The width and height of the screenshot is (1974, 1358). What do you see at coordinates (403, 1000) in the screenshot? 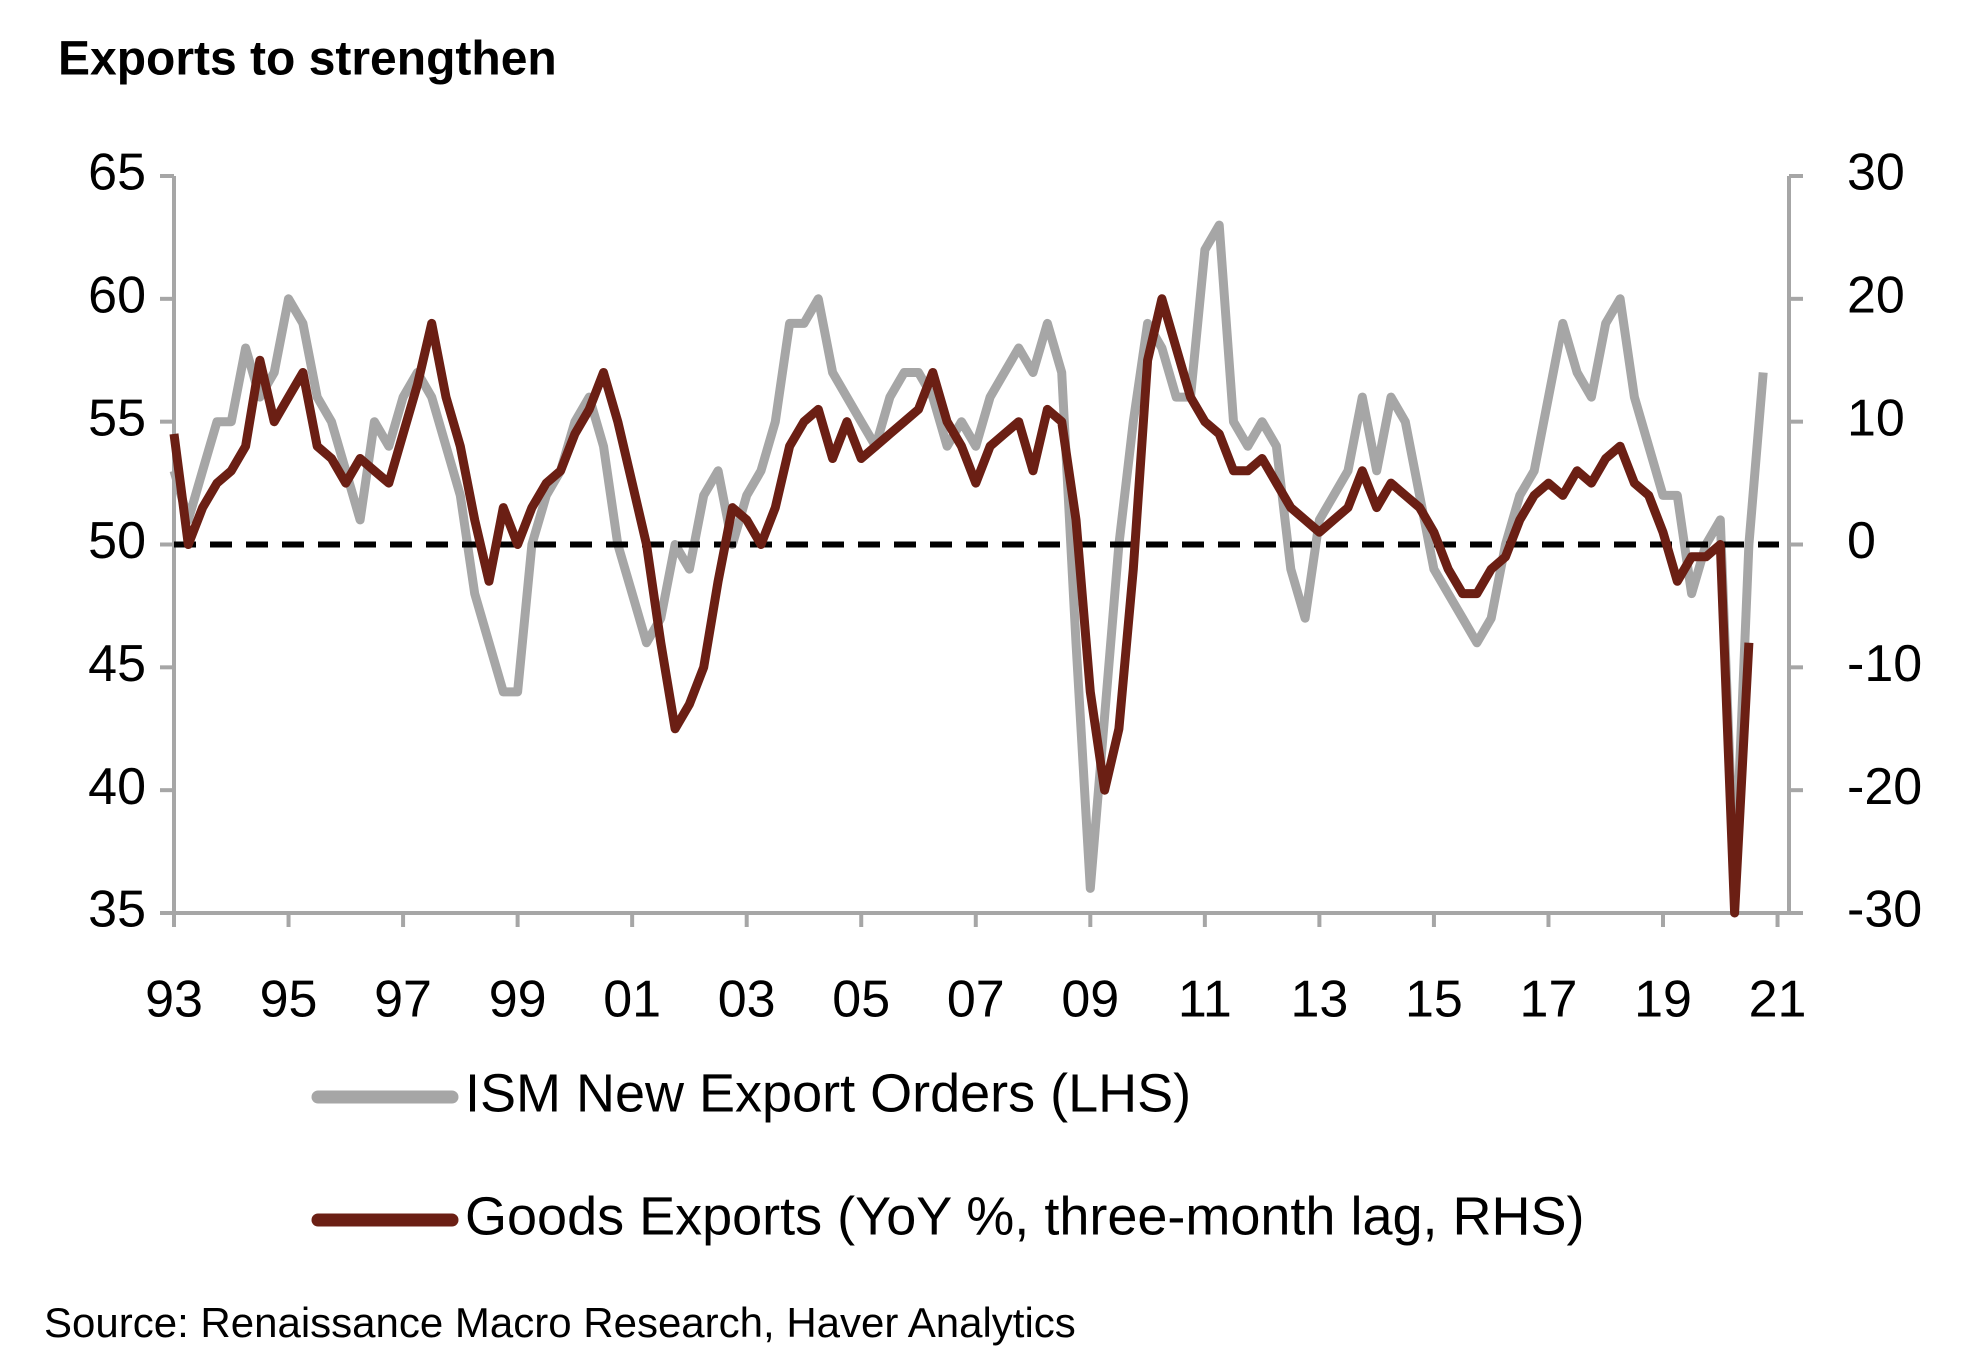
I see `x-tick-label: 97` at bounding box center [403, 1000].